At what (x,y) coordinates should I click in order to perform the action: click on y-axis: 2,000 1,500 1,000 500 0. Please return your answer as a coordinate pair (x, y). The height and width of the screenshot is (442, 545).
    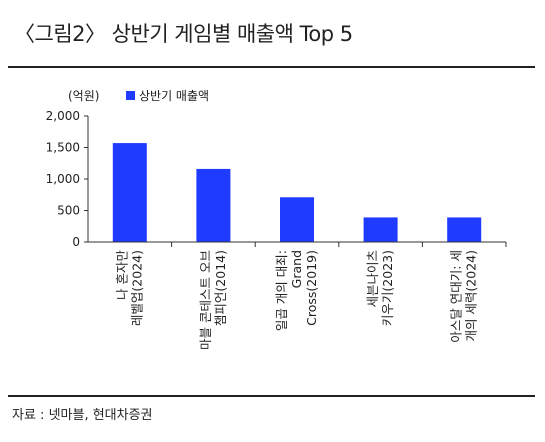
    Looking at the image, I should click on (67, 179).